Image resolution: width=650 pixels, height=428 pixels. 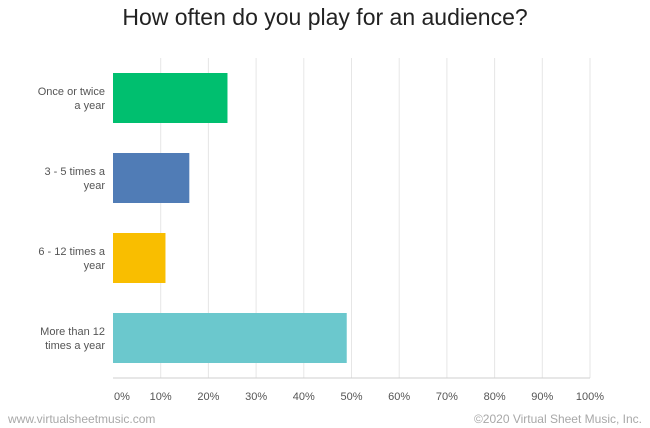 What do you see at coordinates (447, 397) in the screenshot?
I see `x-tick-label-70: 70%` at bounding box center [447, 397].